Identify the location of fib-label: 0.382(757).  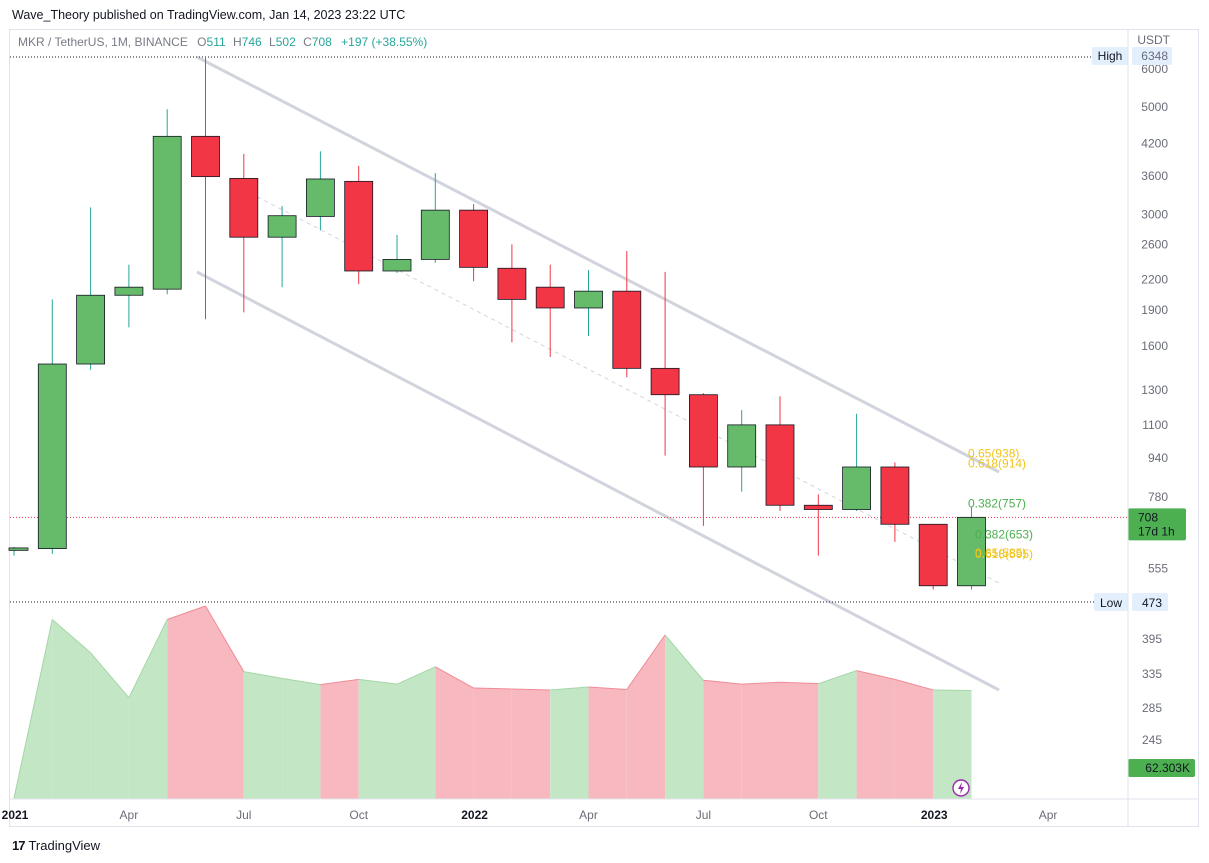
(997, 503).